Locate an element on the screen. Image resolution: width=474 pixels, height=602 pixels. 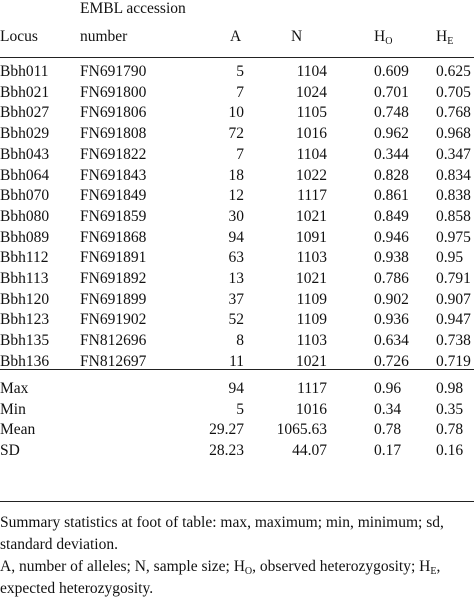
summary-n: 44.07 is located at coordinates (309, 450).